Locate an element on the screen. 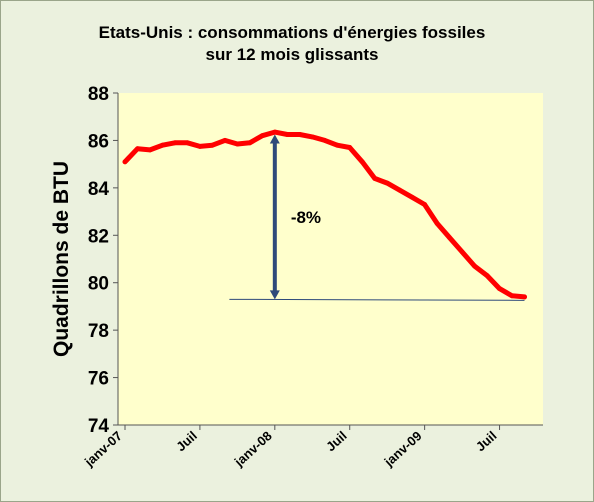 Image resolution: width=594 pixels, height=502 pixels. y-tick-label: 80 is located at coordinates (98, 284).